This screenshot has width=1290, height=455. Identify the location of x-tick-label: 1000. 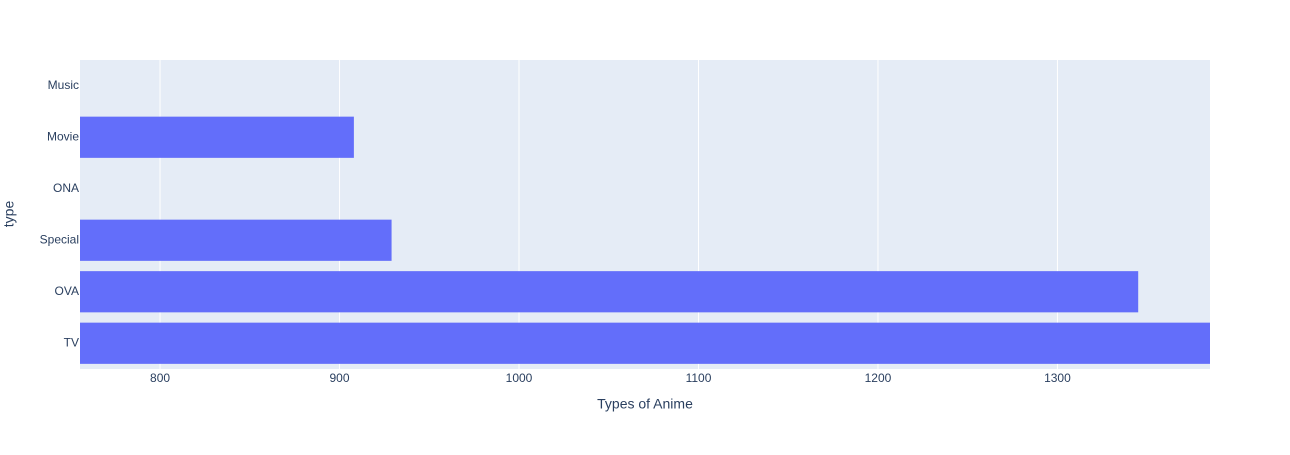
(519, 378).